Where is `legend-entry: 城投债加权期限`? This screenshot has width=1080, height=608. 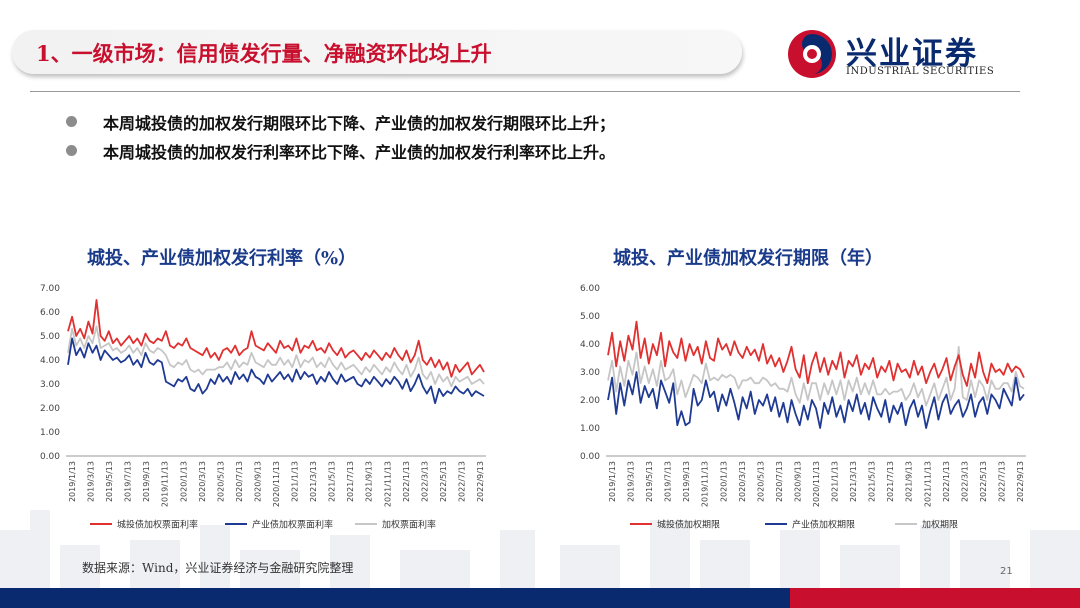
legend-entry: 城投债加权期限 is located at coordinates (675, 525).